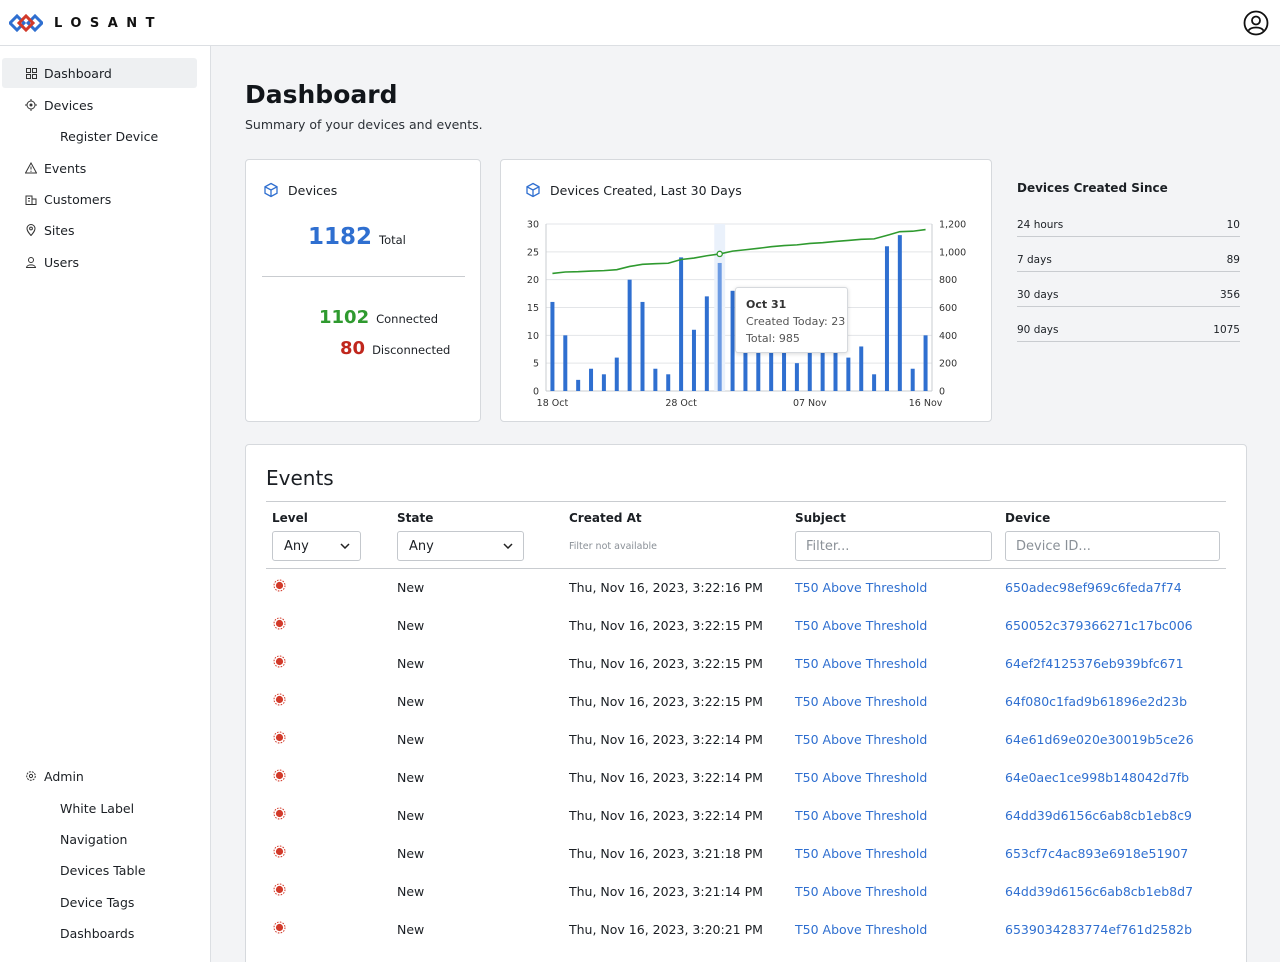 Image resolution: width=1280 pixels, height=962 pixels. What do you see at coordinates (1229, 295) in the screenshot?
I see `since-value: 356` at bounding box center [1229, 295].